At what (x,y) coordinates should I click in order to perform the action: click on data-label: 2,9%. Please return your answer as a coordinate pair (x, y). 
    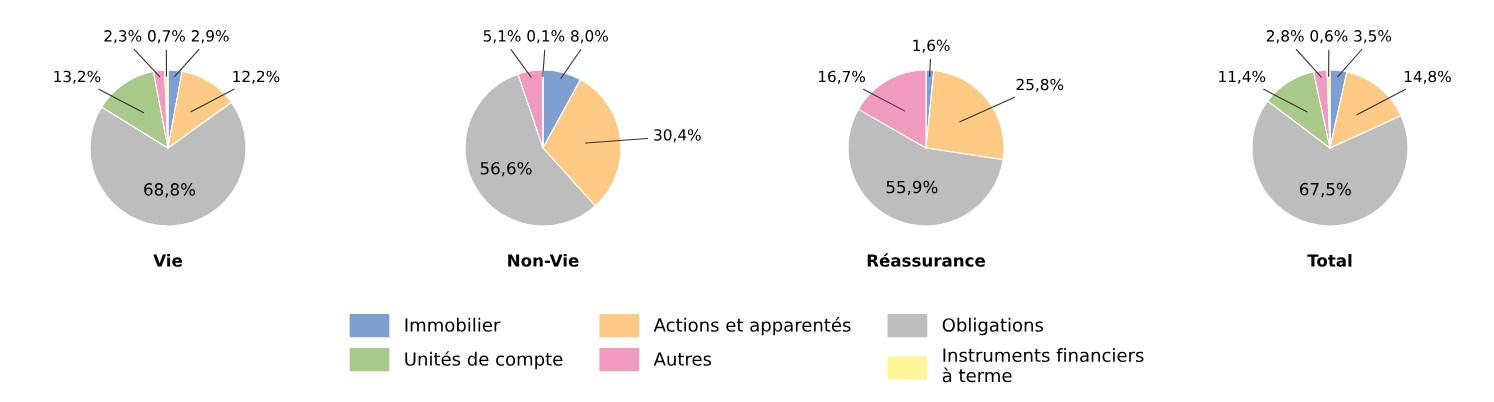
    Looking at the image, I should click on (210, 37).